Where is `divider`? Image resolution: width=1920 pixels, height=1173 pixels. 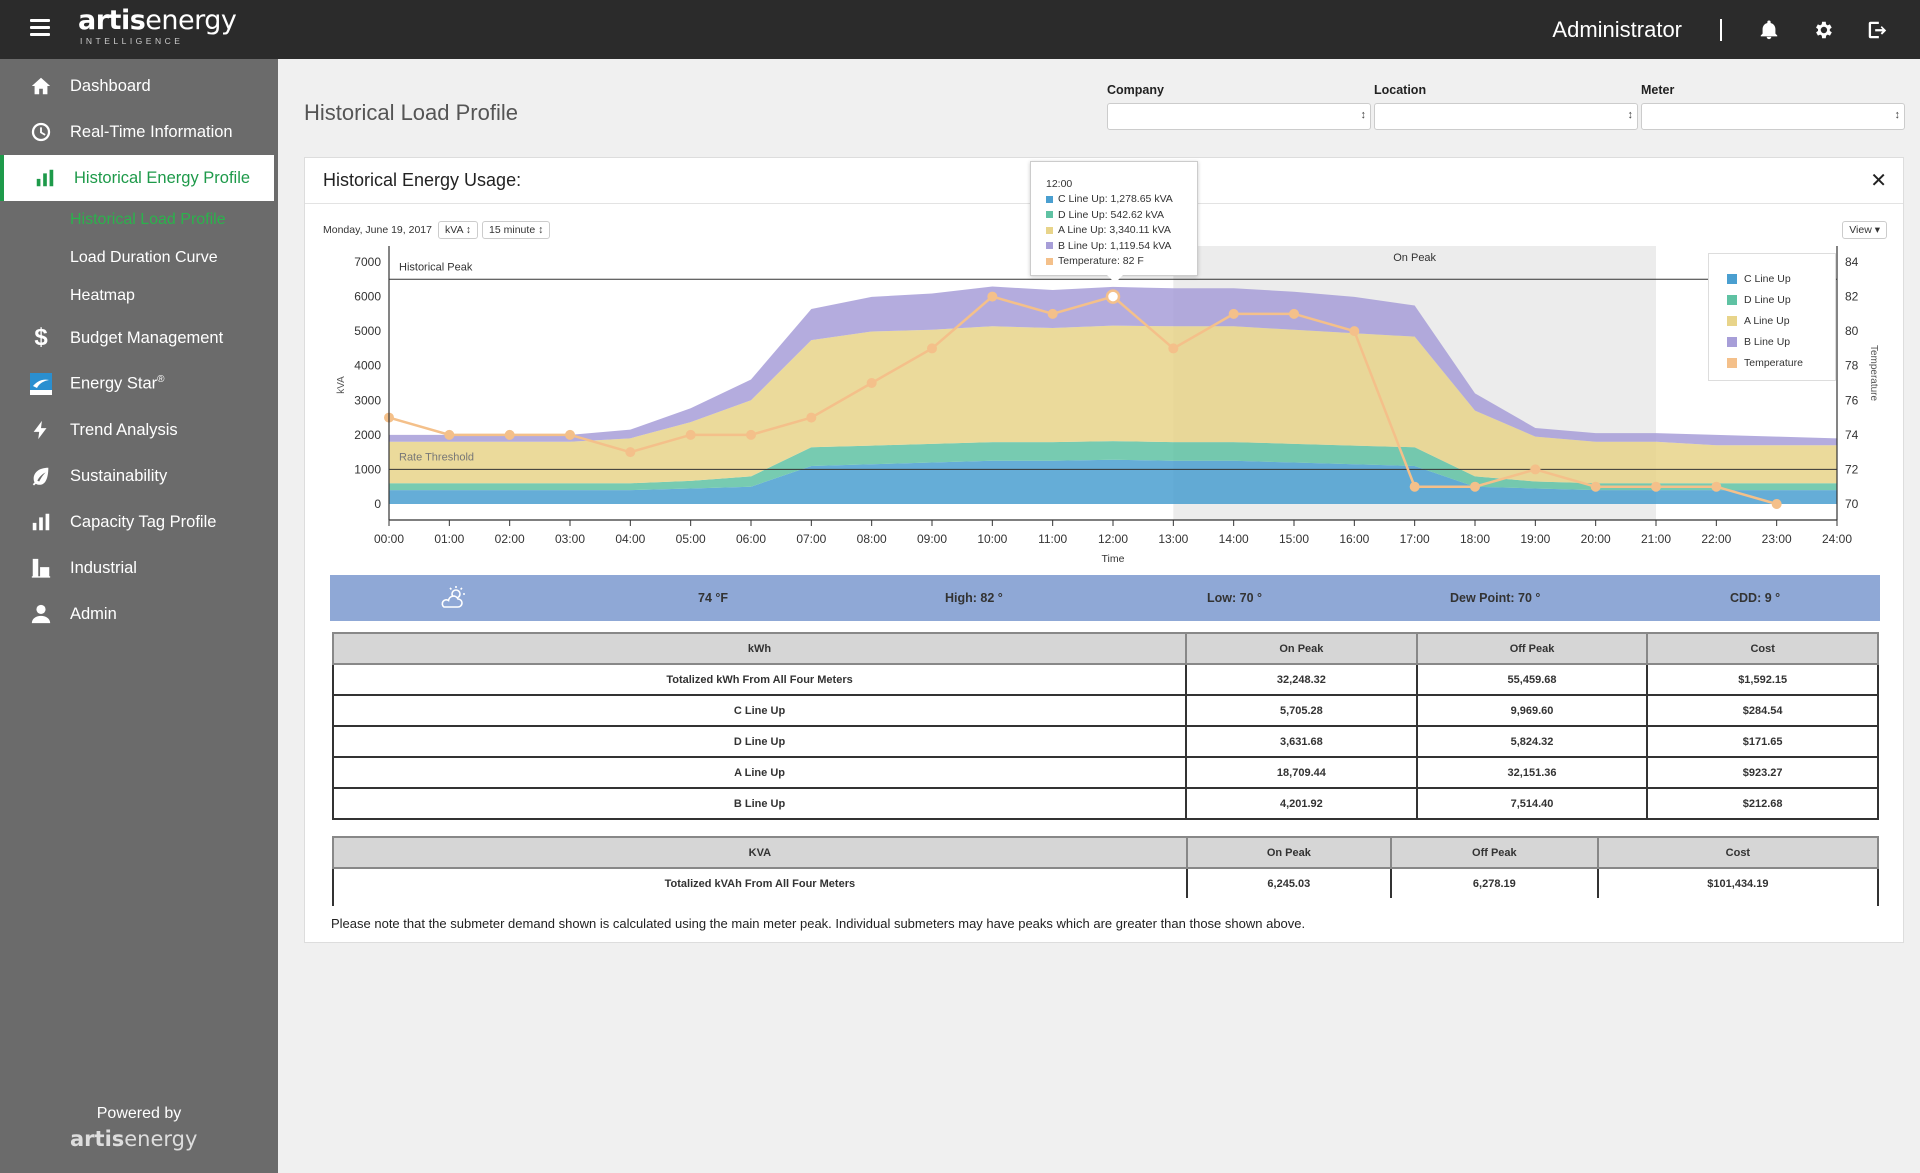
divider is located at coordinates (1721, 29).